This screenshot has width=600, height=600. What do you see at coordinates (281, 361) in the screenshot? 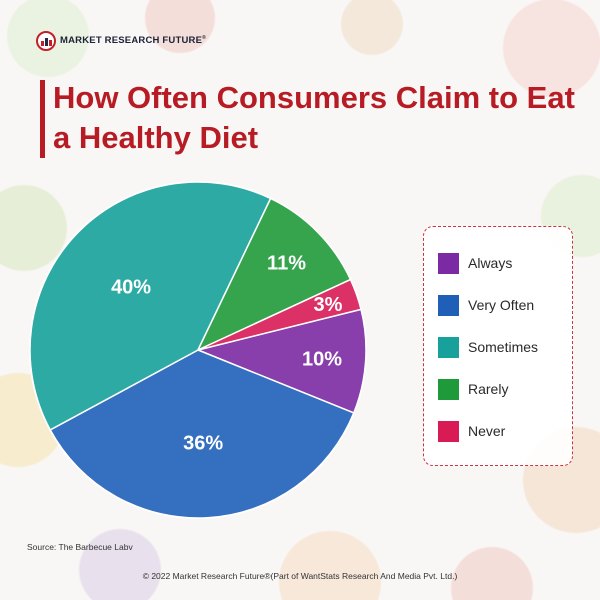
I see `pie-slice-always` at bounding box center [281, 361].